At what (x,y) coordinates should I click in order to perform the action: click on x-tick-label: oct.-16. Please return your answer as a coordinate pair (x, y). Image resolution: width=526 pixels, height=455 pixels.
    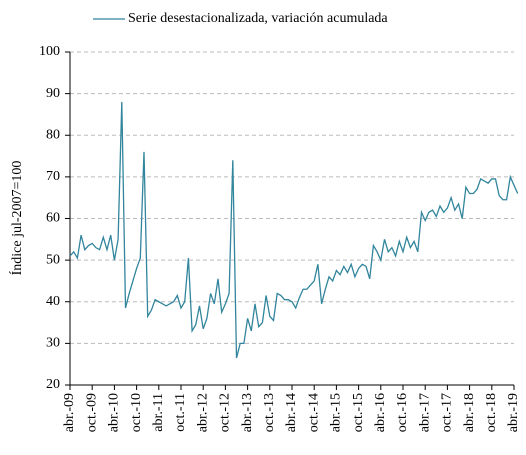
    Looking at the image, I should click on (402, 412).